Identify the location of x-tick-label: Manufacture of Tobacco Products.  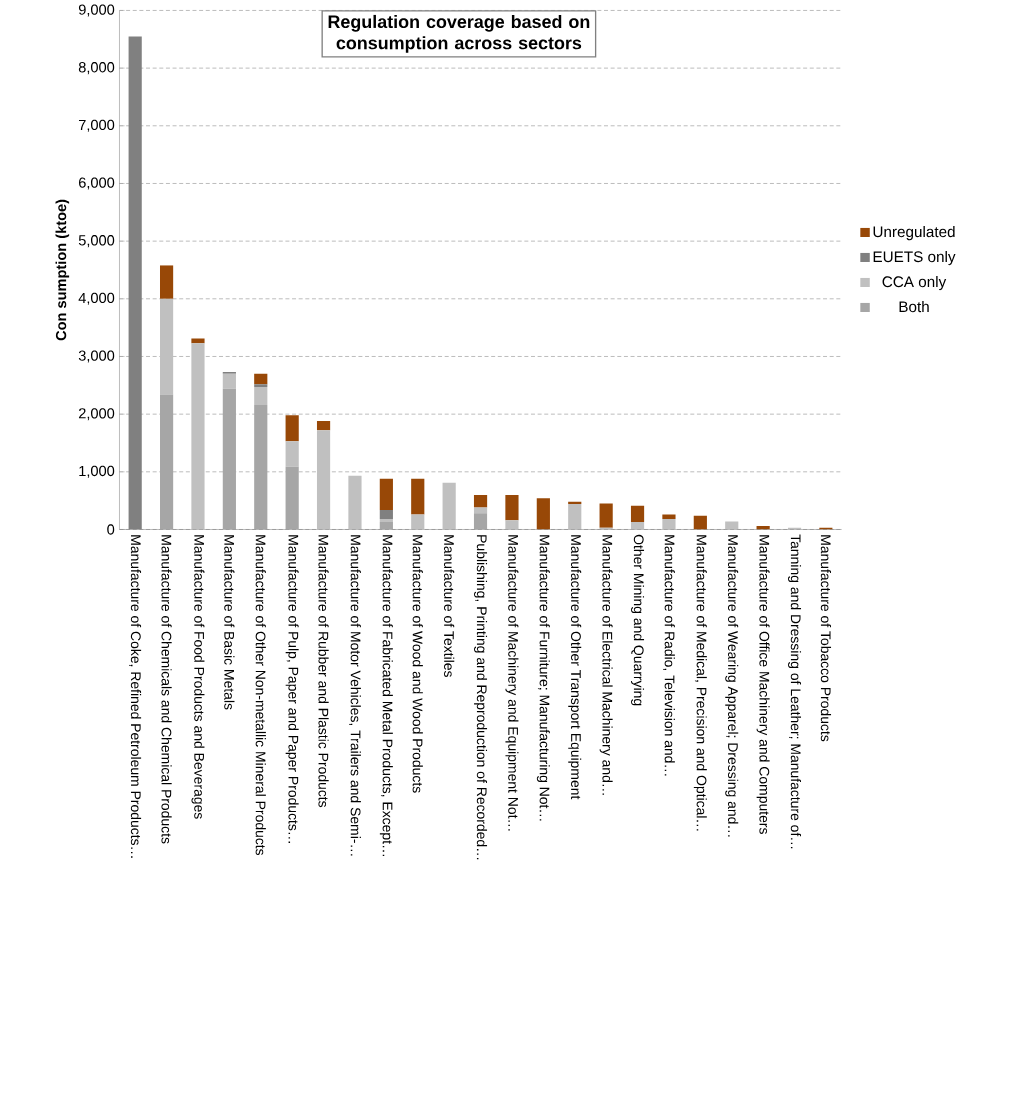
(825, 638).